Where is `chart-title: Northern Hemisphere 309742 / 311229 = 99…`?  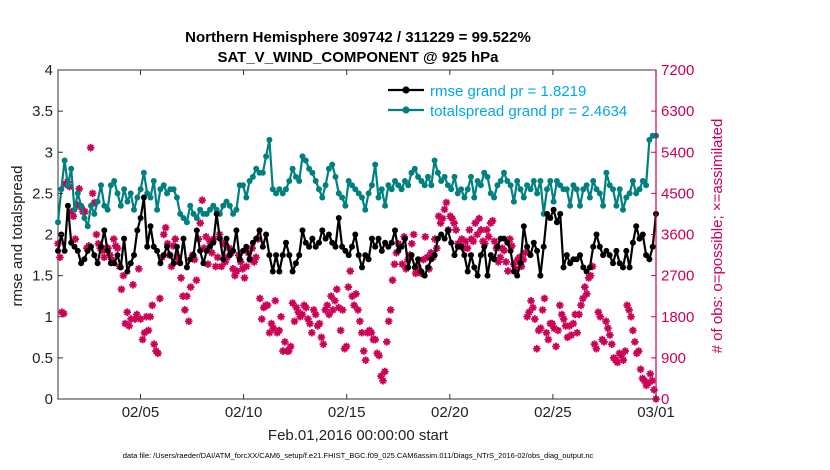
chart-title: Northern Hemisphere 309742 / 311229 = 99… is located at coordinates (358, 37).